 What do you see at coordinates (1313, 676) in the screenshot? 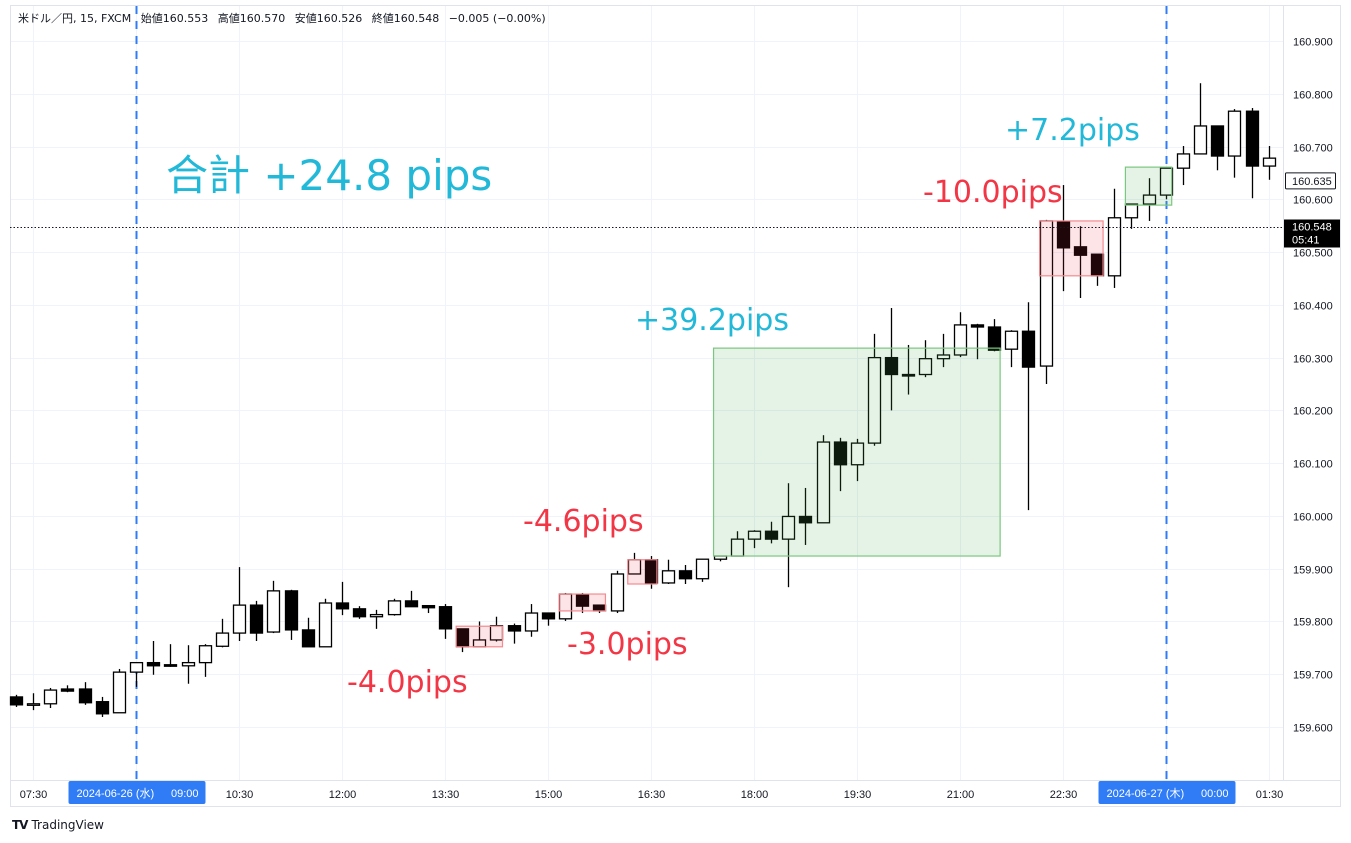
I see `y-tick-label: 159.700` at bounding box center [1313, 676].